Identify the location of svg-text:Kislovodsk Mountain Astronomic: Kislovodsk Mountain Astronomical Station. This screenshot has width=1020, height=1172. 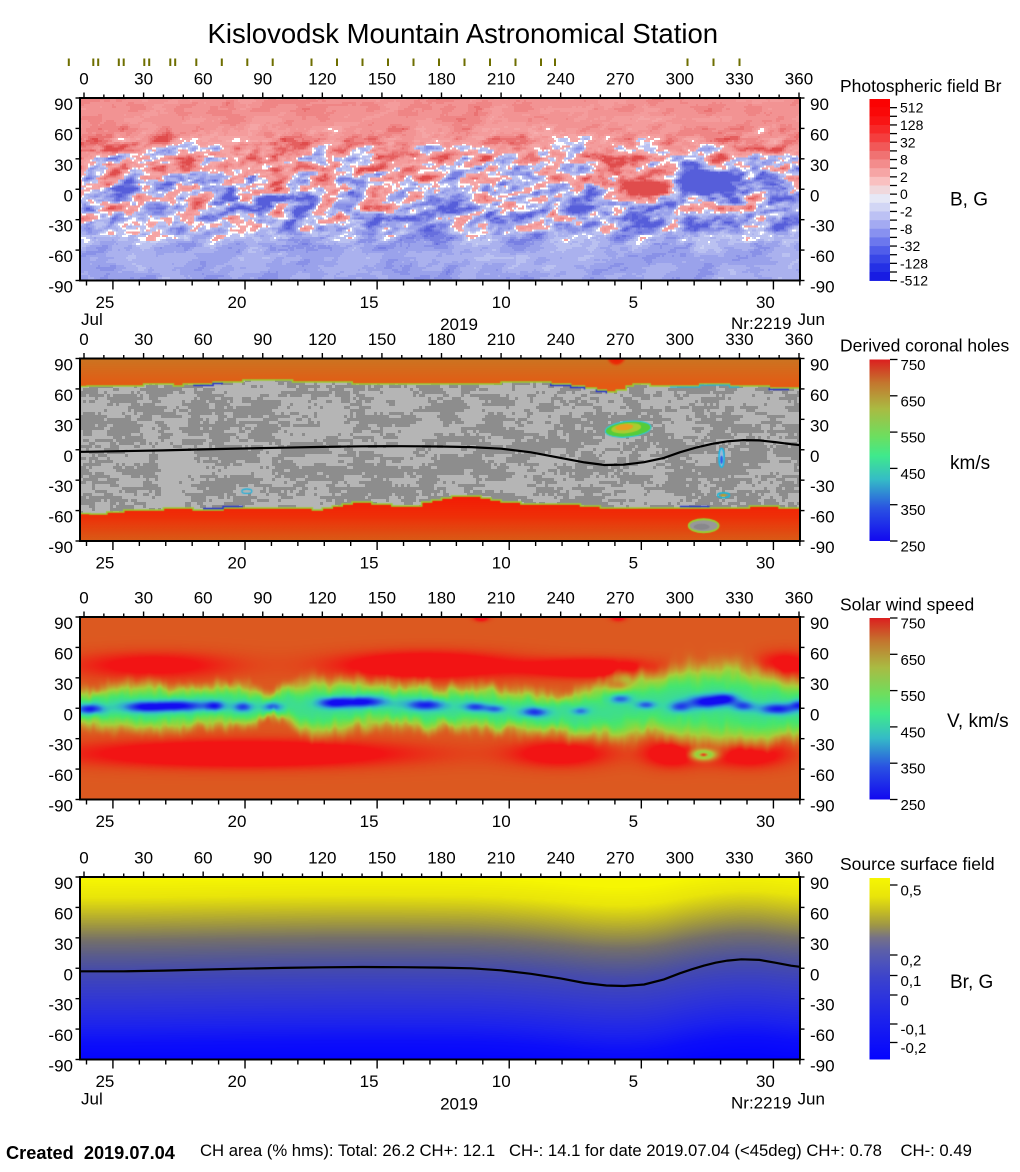
(463, 33).